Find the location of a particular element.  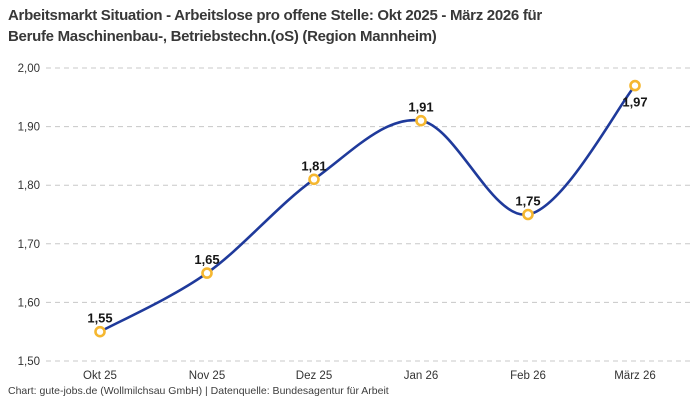

y-tick-label: 1,90 is located at coordinates (29, 128).